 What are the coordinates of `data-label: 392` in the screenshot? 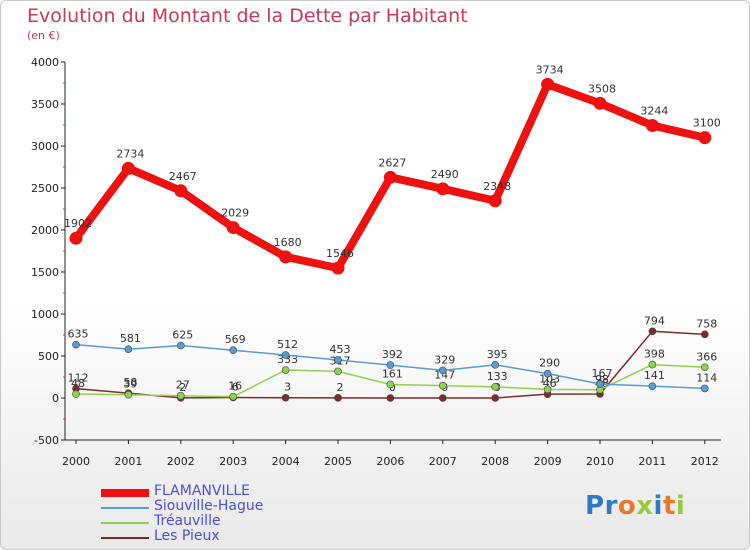 It's located at (392, 354).